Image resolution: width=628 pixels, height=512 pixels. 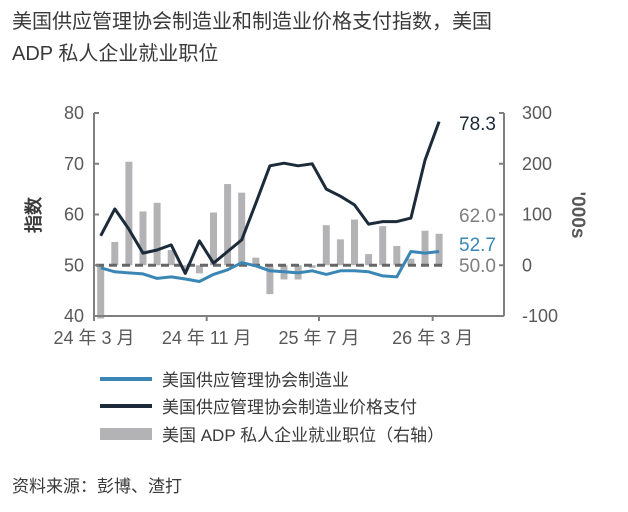 I want to click on legend-item-adp-employment: 美国 ADP 私人企业就业职位（右轴）, so click(x=272, y=433).